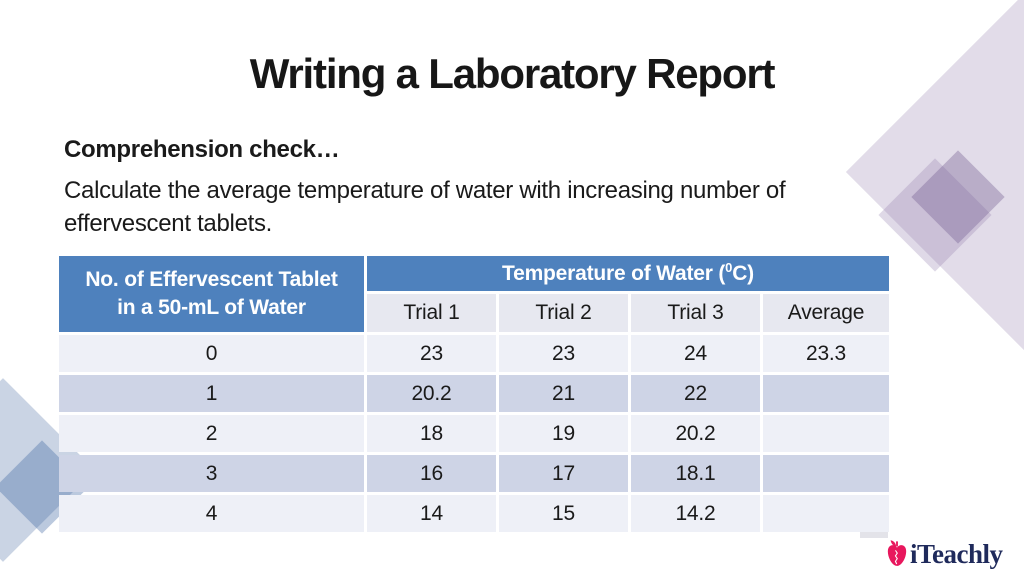 Image resolution: width=1024 pixels, height=576 pixels. I want to click on tablets-header-line1: No. of Effervescent Tablet, so click(211, 279).